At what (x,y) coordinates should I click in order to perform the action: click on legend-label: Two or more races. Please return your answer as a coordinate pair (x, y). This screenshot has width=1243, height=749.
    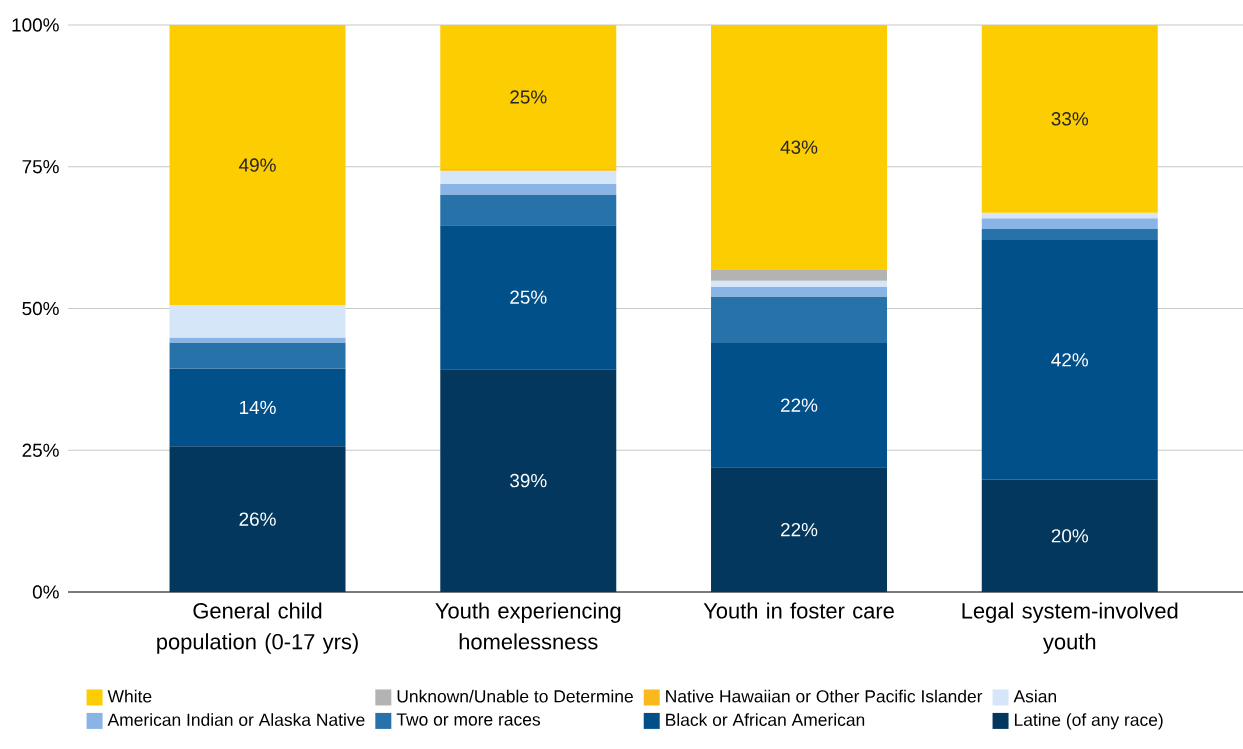
    Looking at the image, I should click on (468, 719).